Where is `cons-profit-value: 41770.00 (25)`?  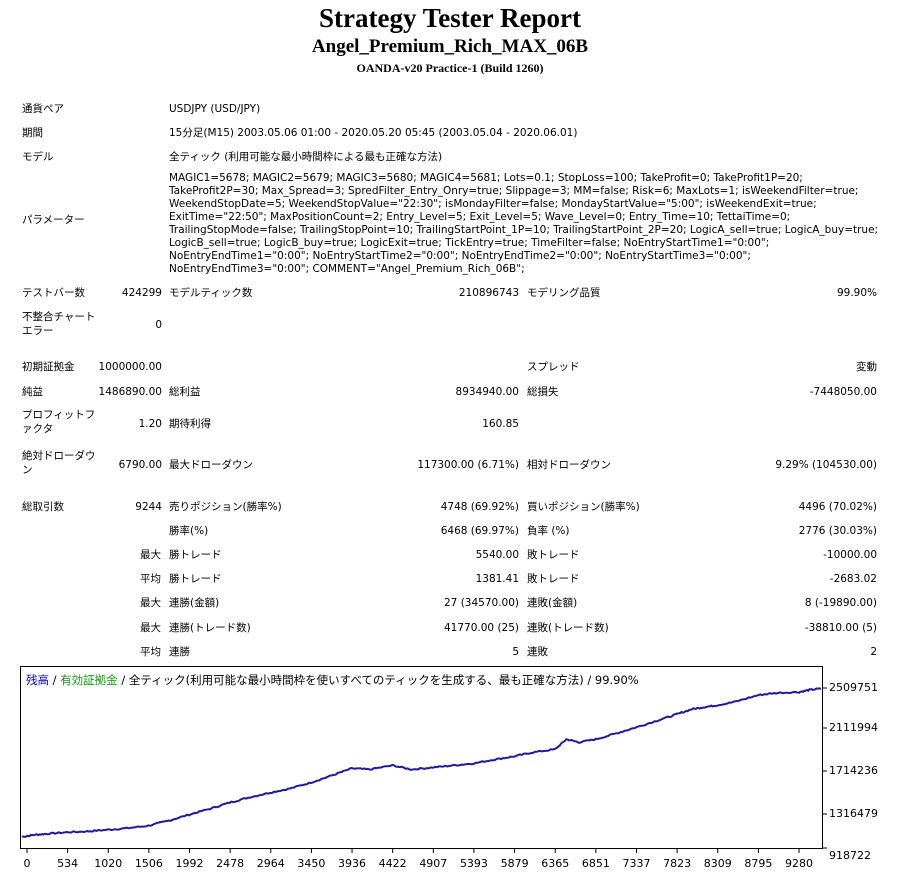 cons-profit-value: 41770.00 (25) is located at coordinates (481, 628).